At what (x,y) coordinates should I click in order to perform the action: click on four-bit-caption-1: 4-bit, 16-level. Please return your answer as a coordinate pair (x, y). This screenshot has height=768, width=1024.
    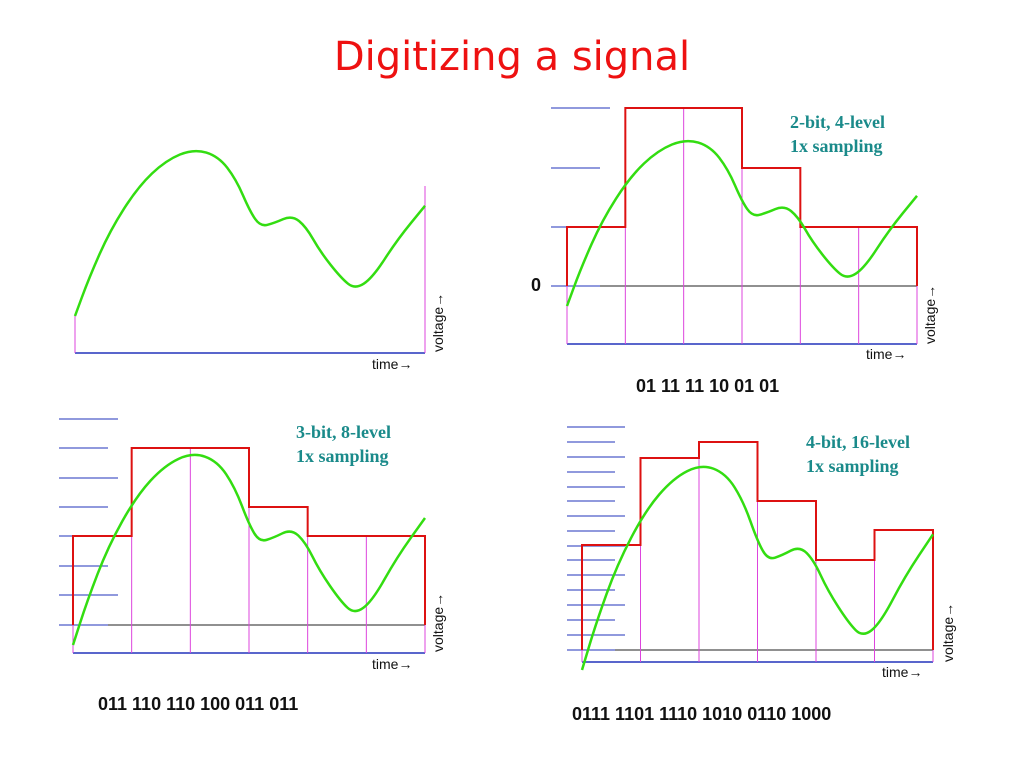
    Looking at the image, I should click on (858, 442).